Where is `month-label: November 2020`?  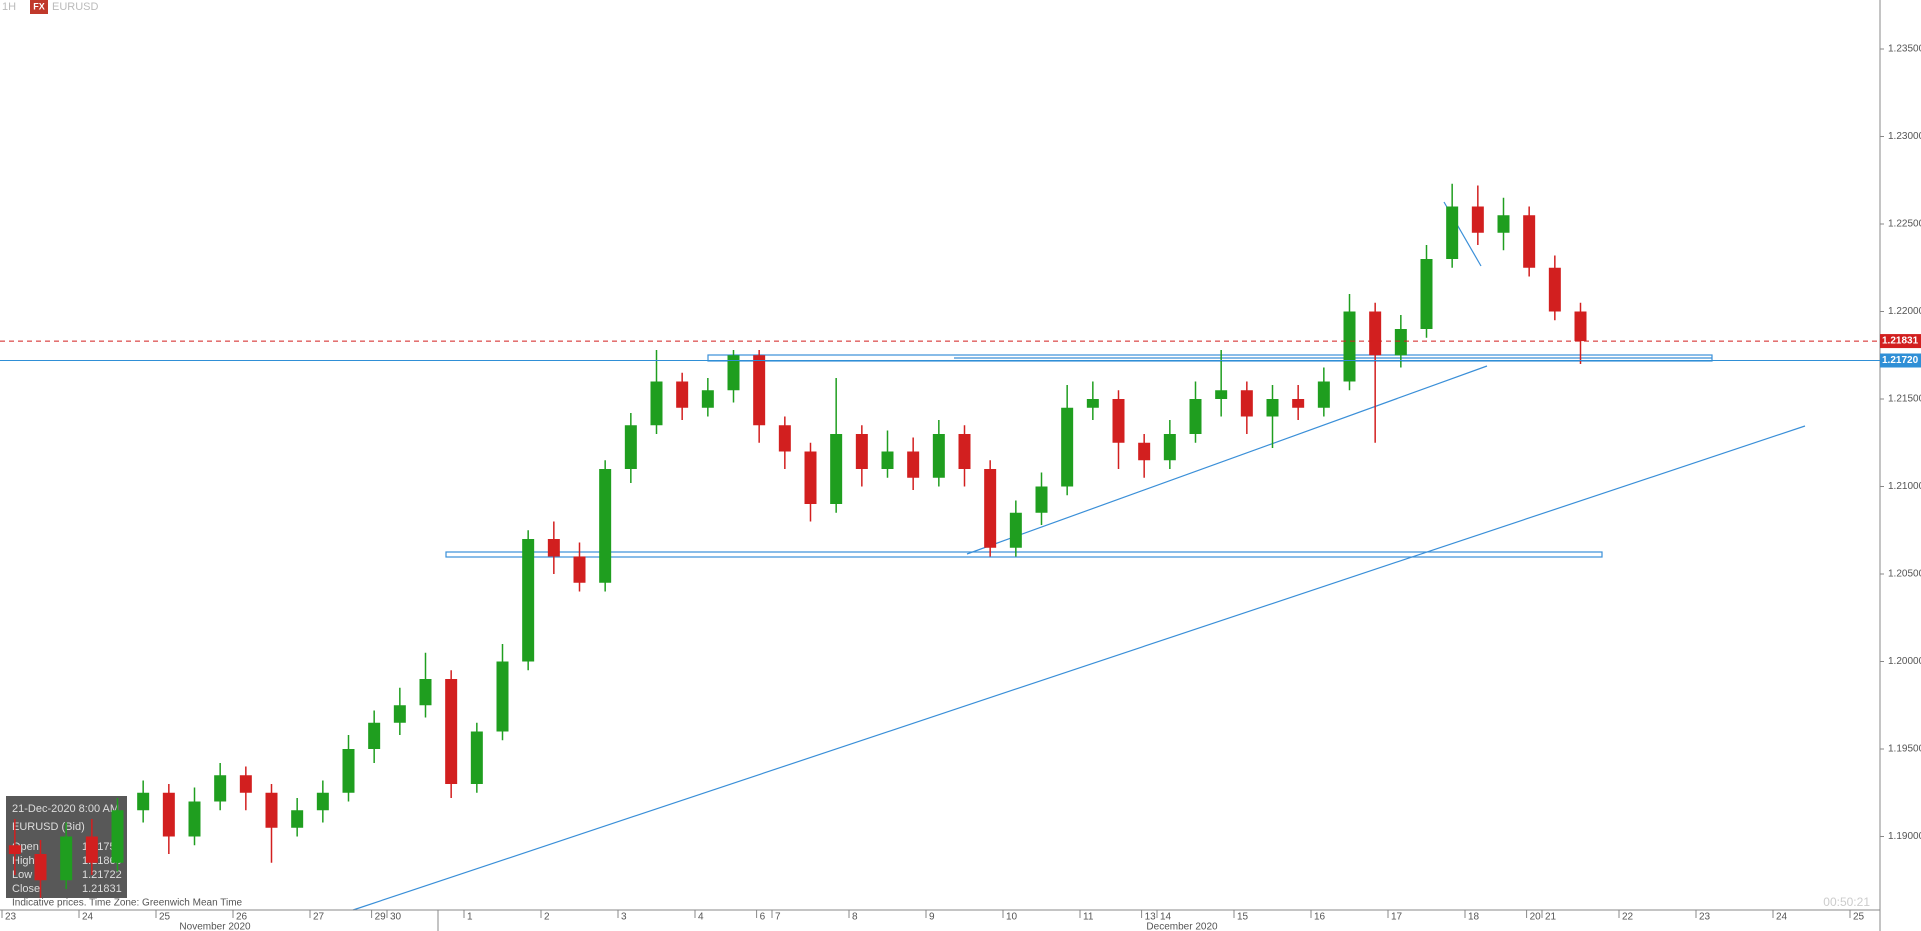
month-label: November 2020 is located at coordinates (215, 926).